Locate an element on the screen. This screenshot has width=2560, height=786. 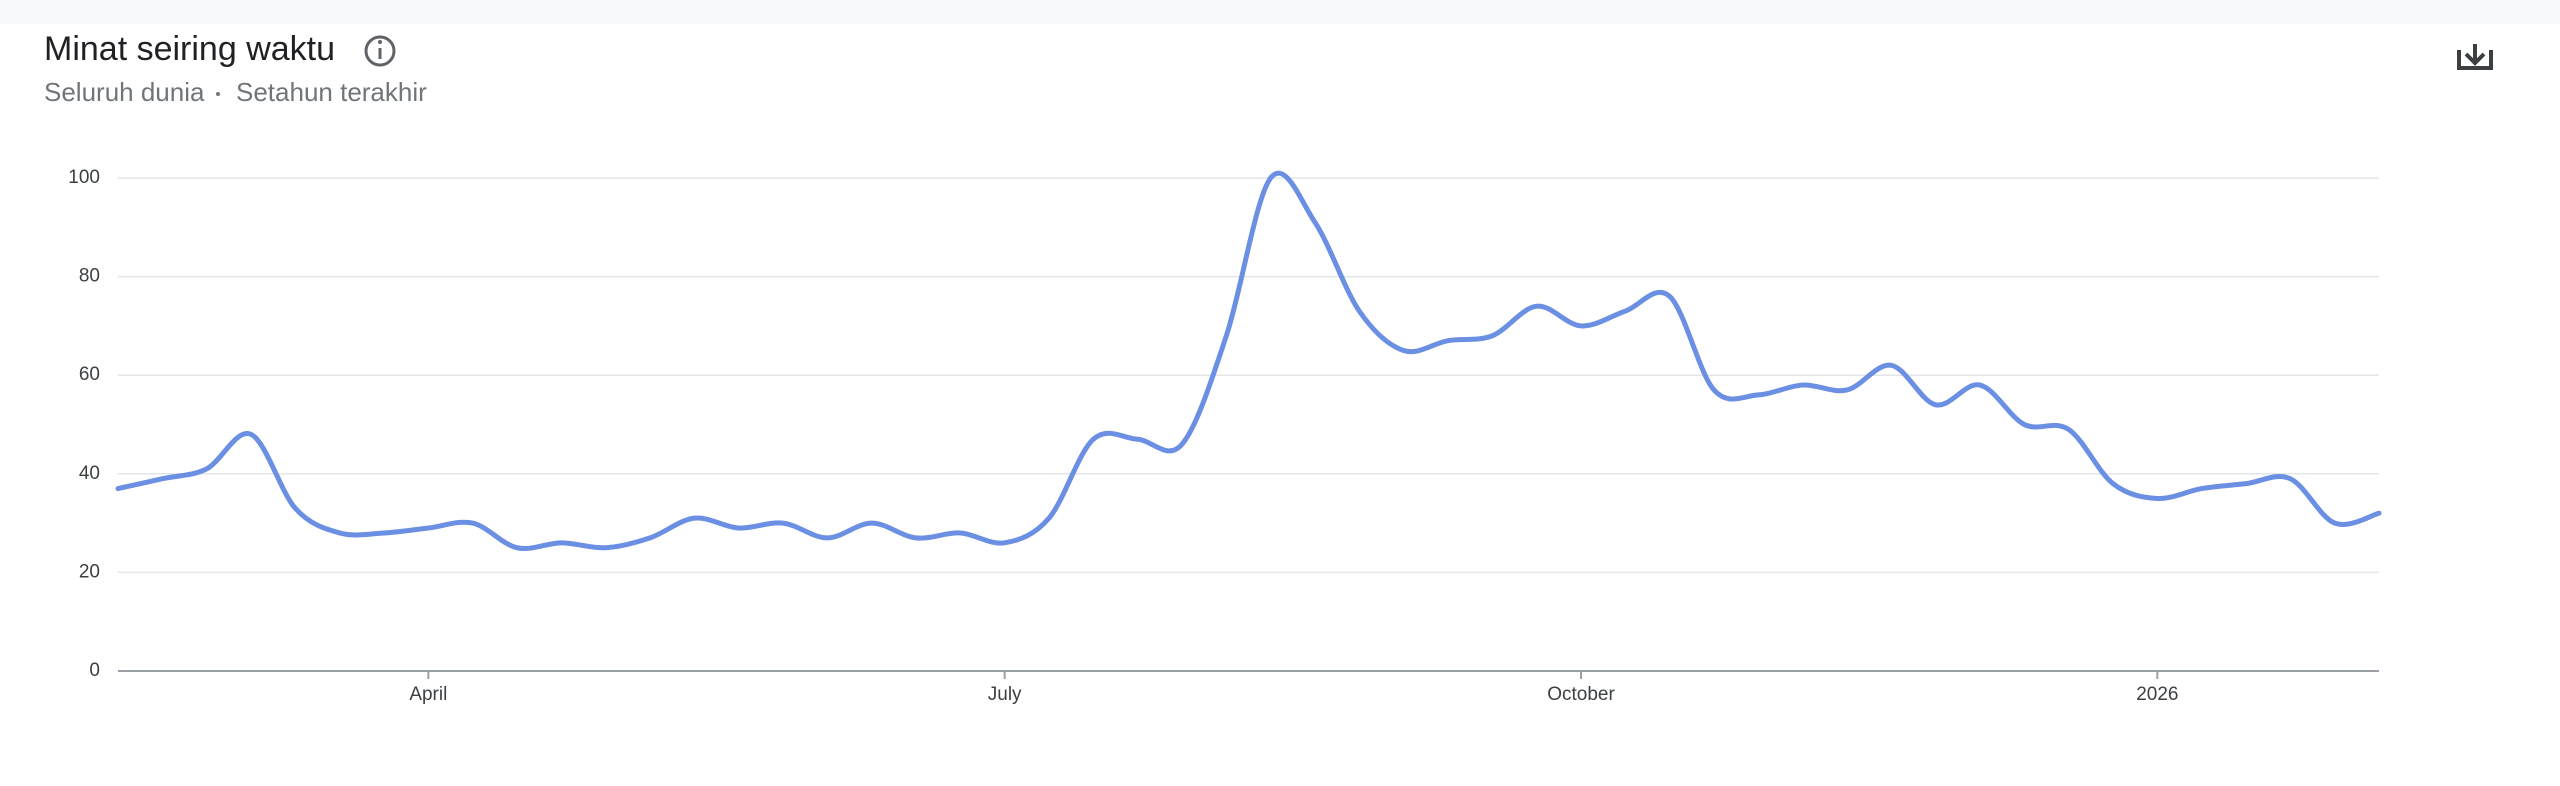
y-tick-label: 100 is located at coordinates (84, 177).